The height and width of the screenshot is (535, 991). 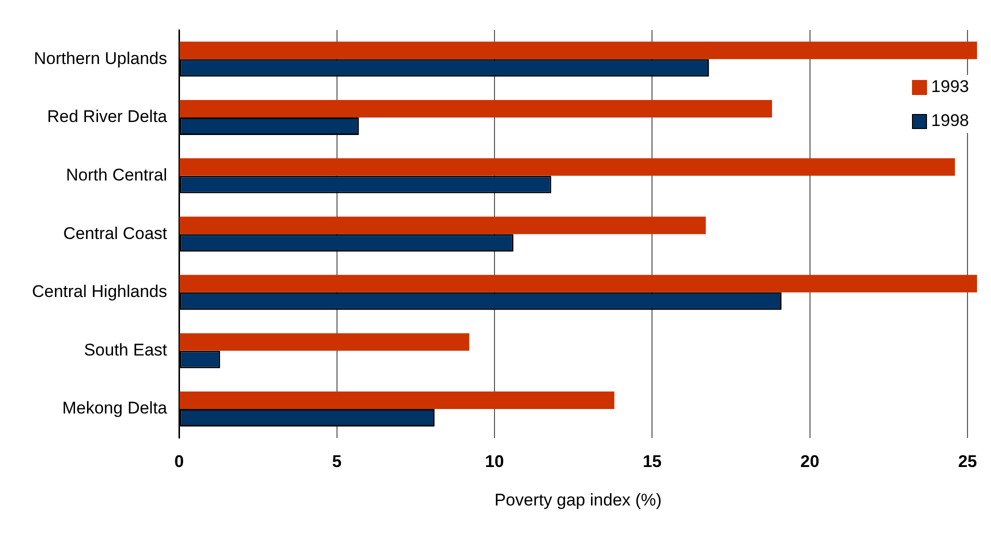 I want to click on x-axis-title: Poverty gap index (%), so click(x=578, y=500).